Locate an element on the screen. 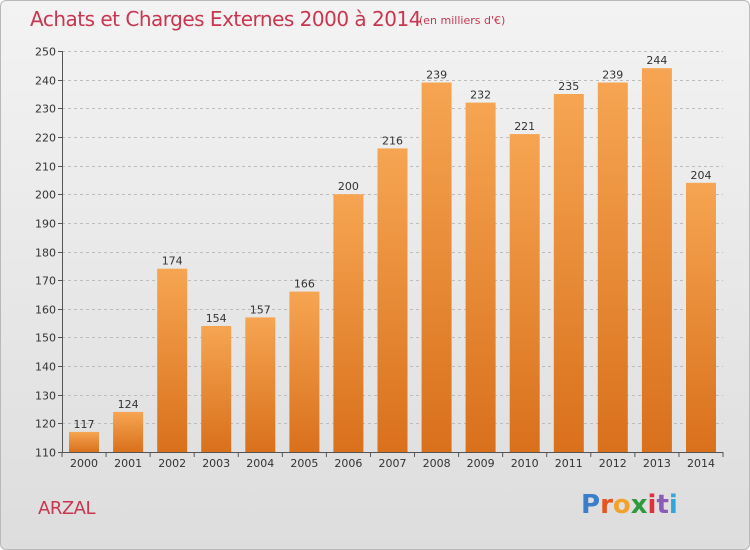 Image resolution: width=750 pixels, height=550 pixels. y-tick-label: 160 is located at coordinates (45, 310).